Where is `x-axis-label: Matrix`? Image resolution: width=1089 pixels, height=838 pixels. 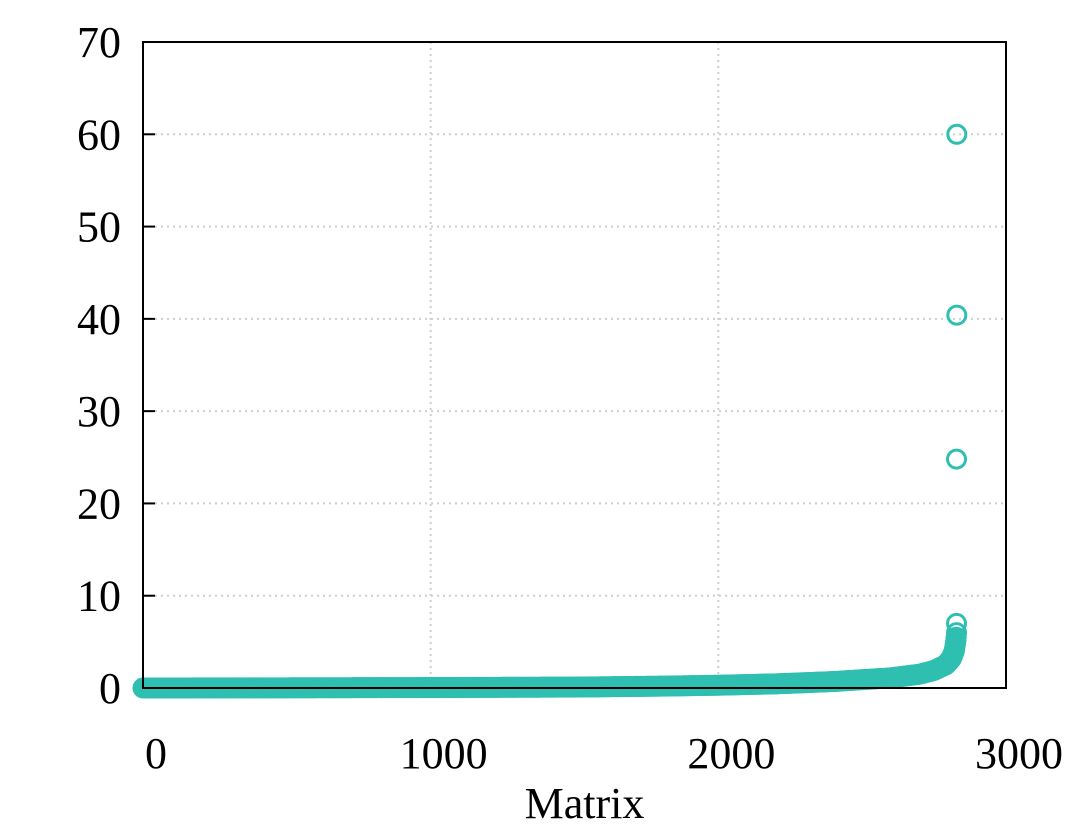
x-axis-label: Matrix is located at coordinates (585, 803).